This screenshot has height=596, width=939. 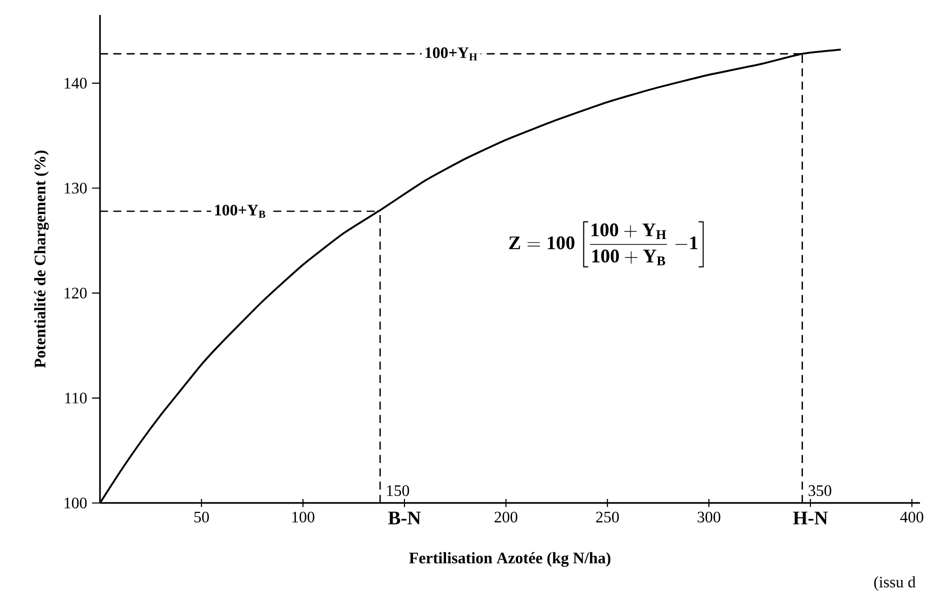 What do you see at coordinates (76, 398) in the screenshot?
I see `y-tick-label: 110` at bounding box center [76, 398].